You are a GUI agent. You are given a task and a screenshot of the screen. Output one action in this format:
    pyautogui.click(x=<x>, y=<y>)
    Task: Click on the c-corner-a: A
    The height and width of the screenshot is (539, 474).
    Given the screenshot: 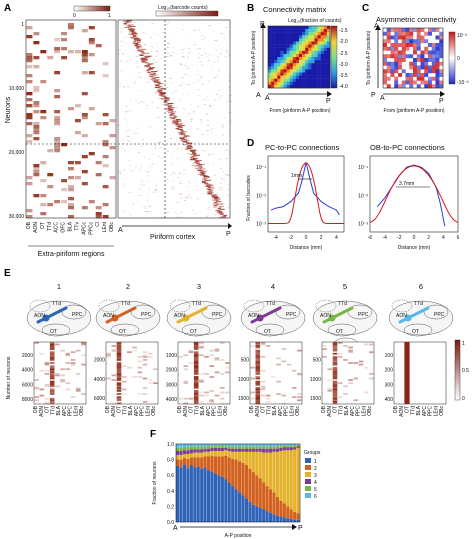 What is the action you would take?
    pyautogui.click(x=382, y=98)
    